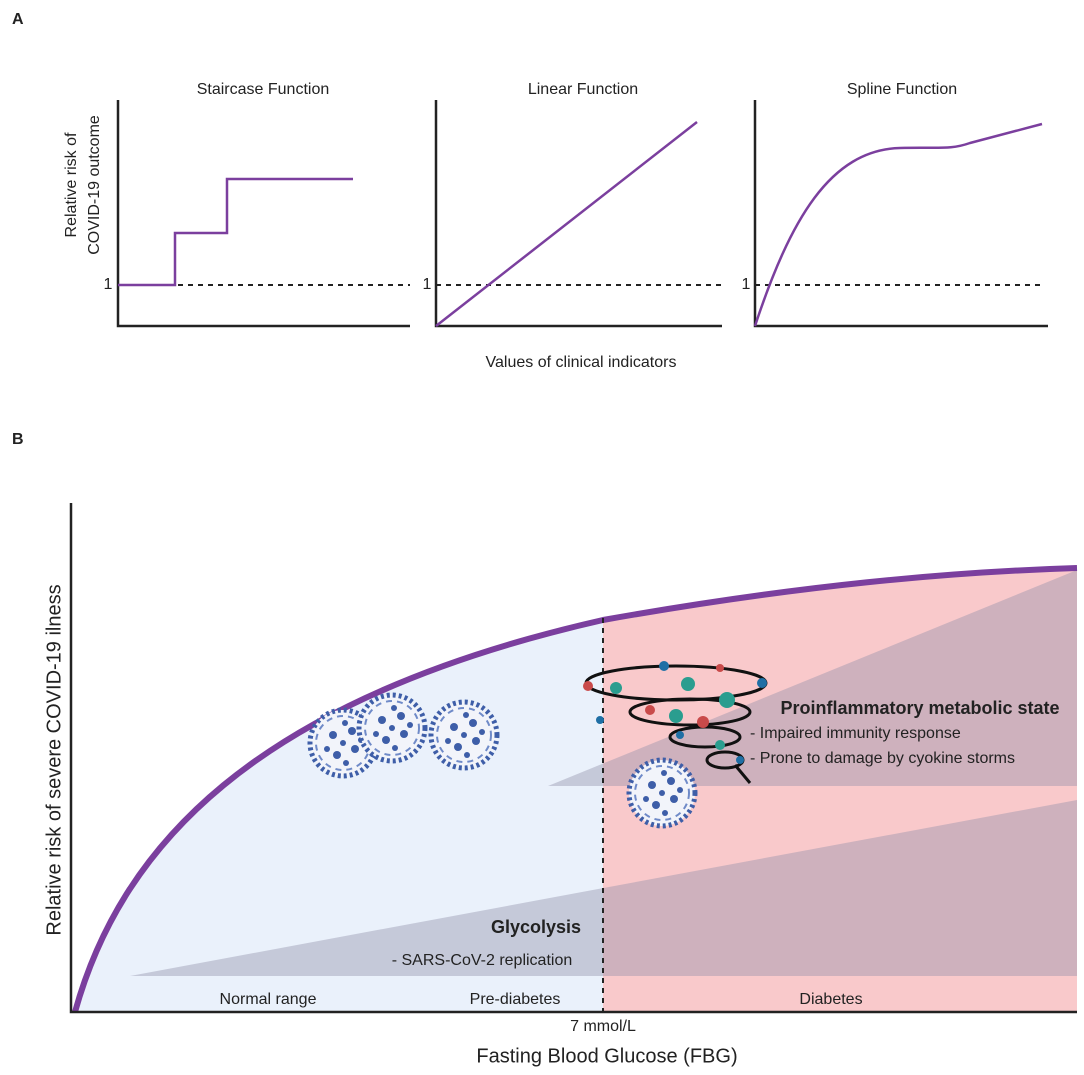 This screenshot has width=1084, height=1075. I want to click on range-label: Diabetes, so click(830, 999).